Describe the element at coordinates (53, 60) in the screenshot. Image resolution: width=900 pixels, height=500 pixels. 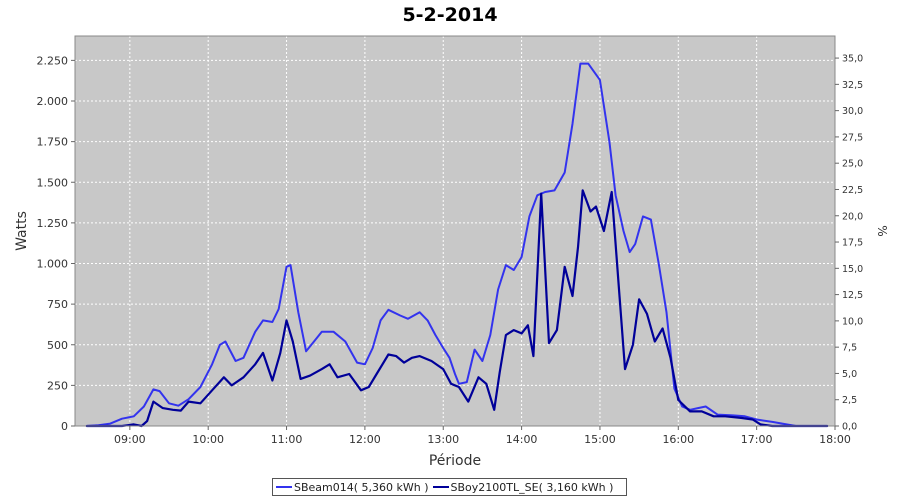
I see `y-tick-label: 2.250` at that location.